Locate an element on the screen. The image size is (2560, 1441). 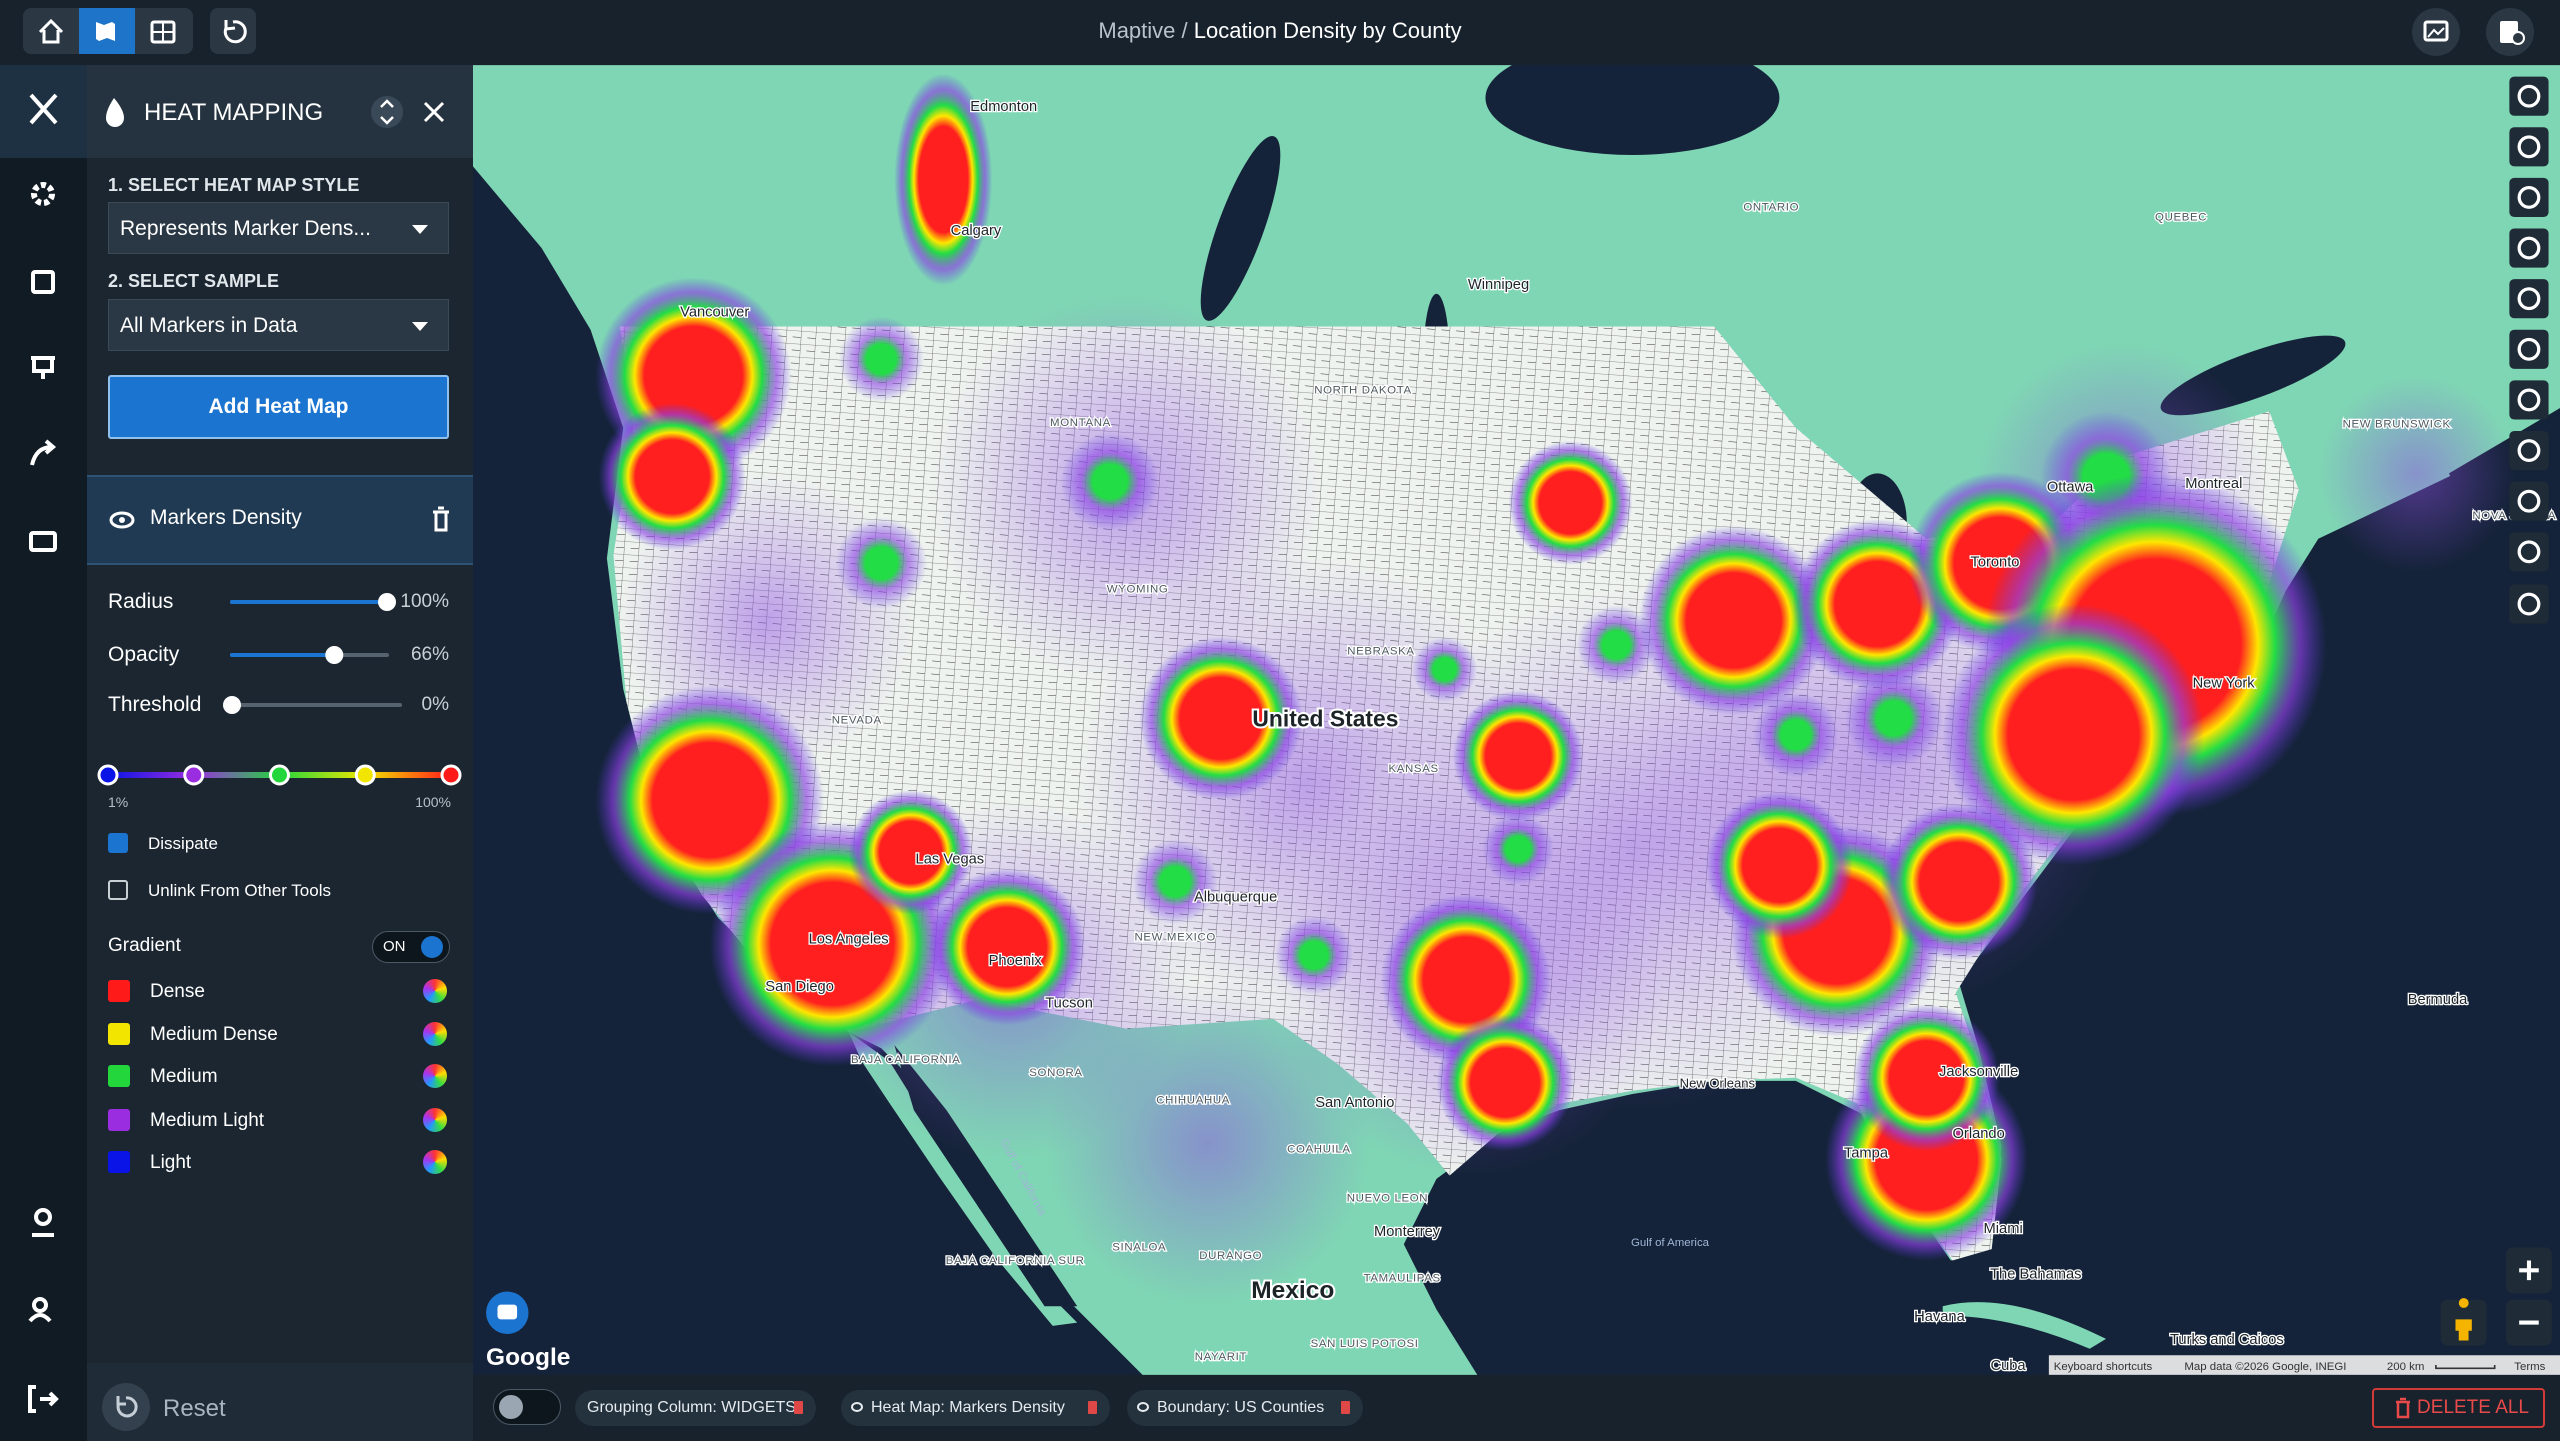
rail-icons is located at coordinates (43, 753).